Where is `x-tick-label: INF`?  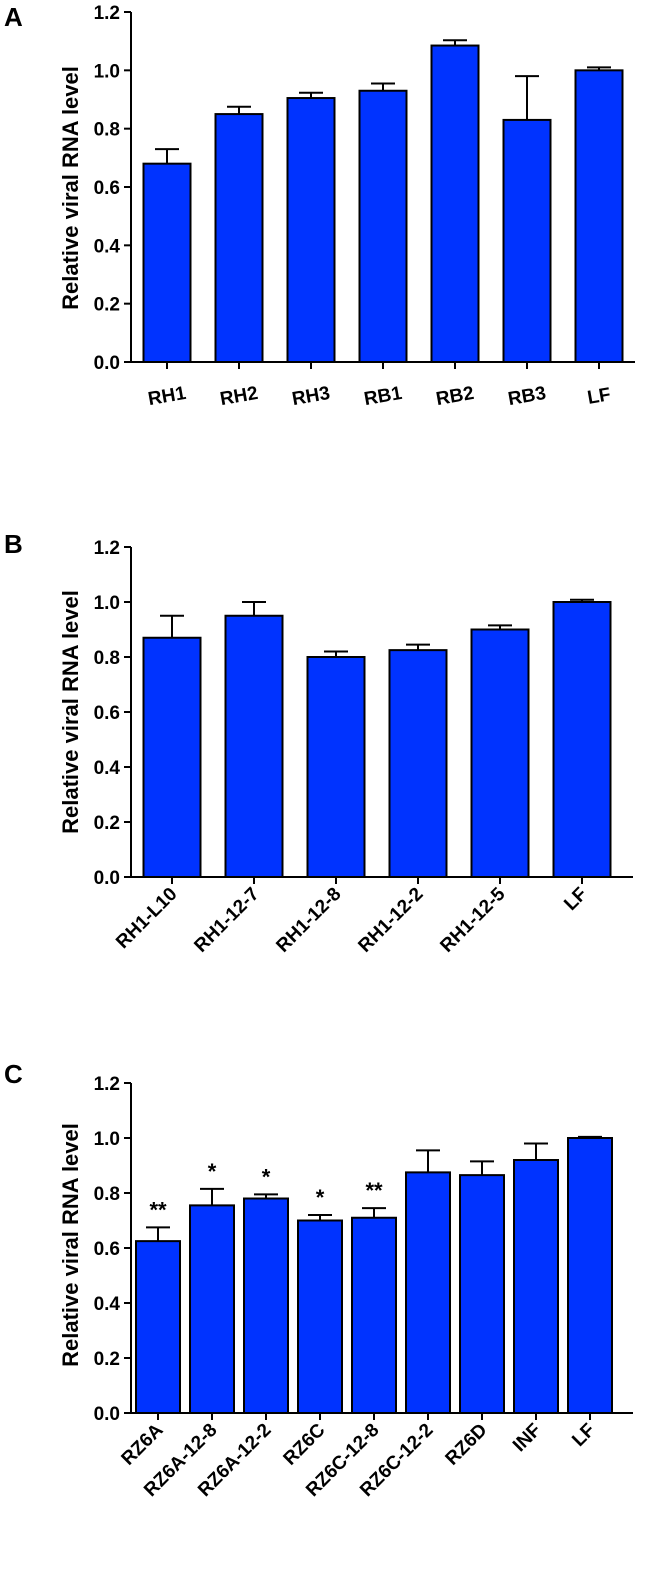 x-tick-label: INF is located at coordinates (527, 1438).